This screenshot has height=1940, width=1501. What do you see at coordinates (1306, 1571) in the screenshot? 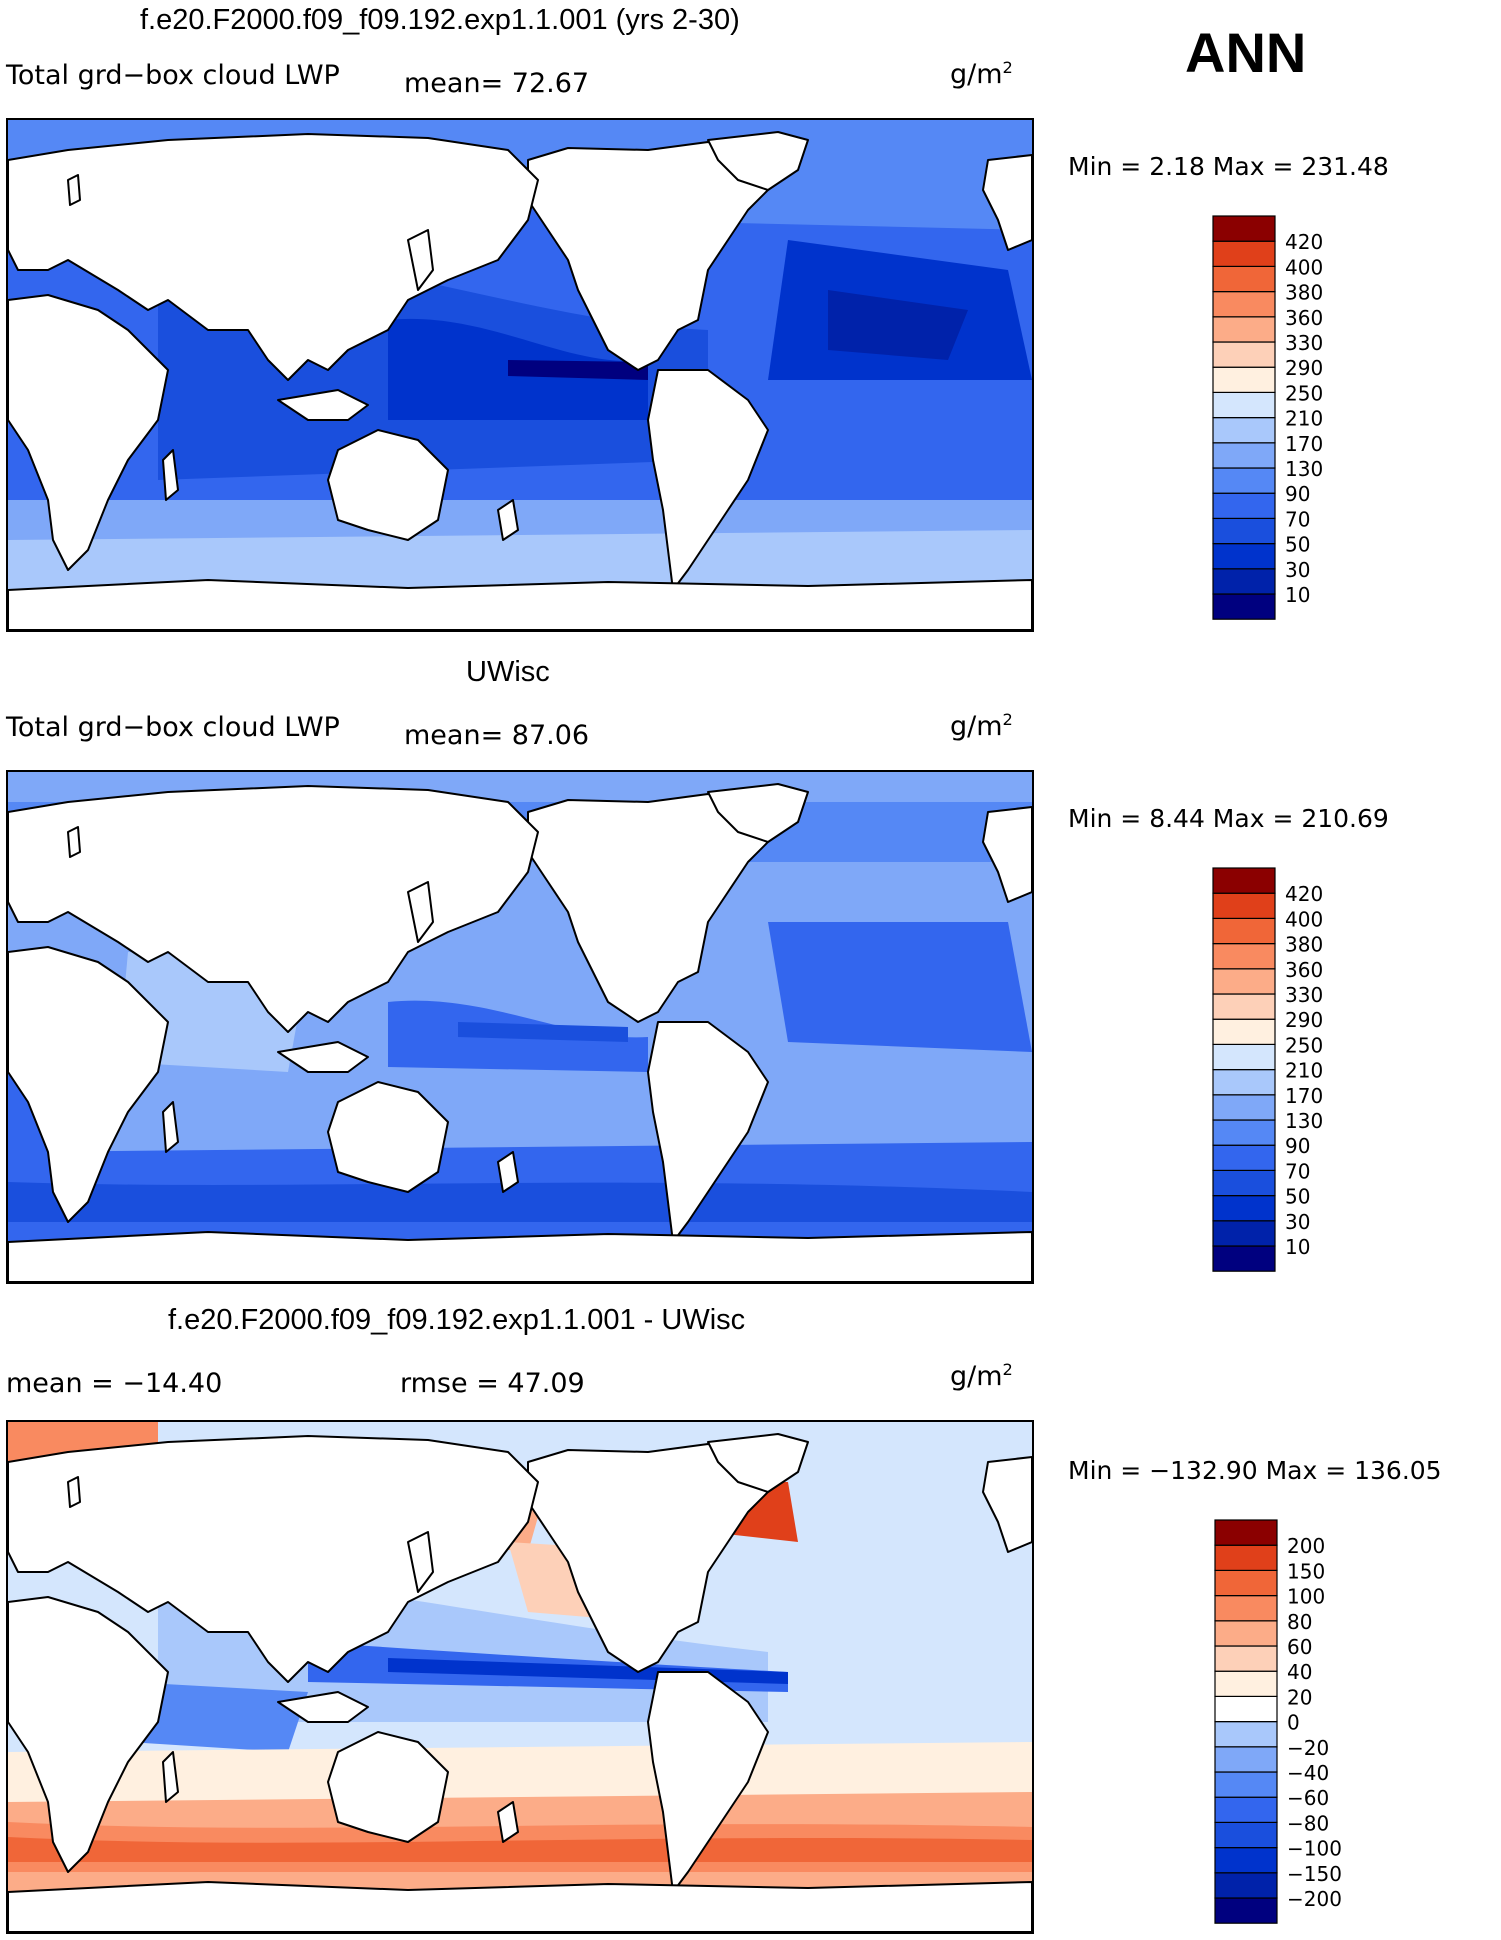
I see `colorbar-tick-label: 150` at bounding box center [1306, 1571].